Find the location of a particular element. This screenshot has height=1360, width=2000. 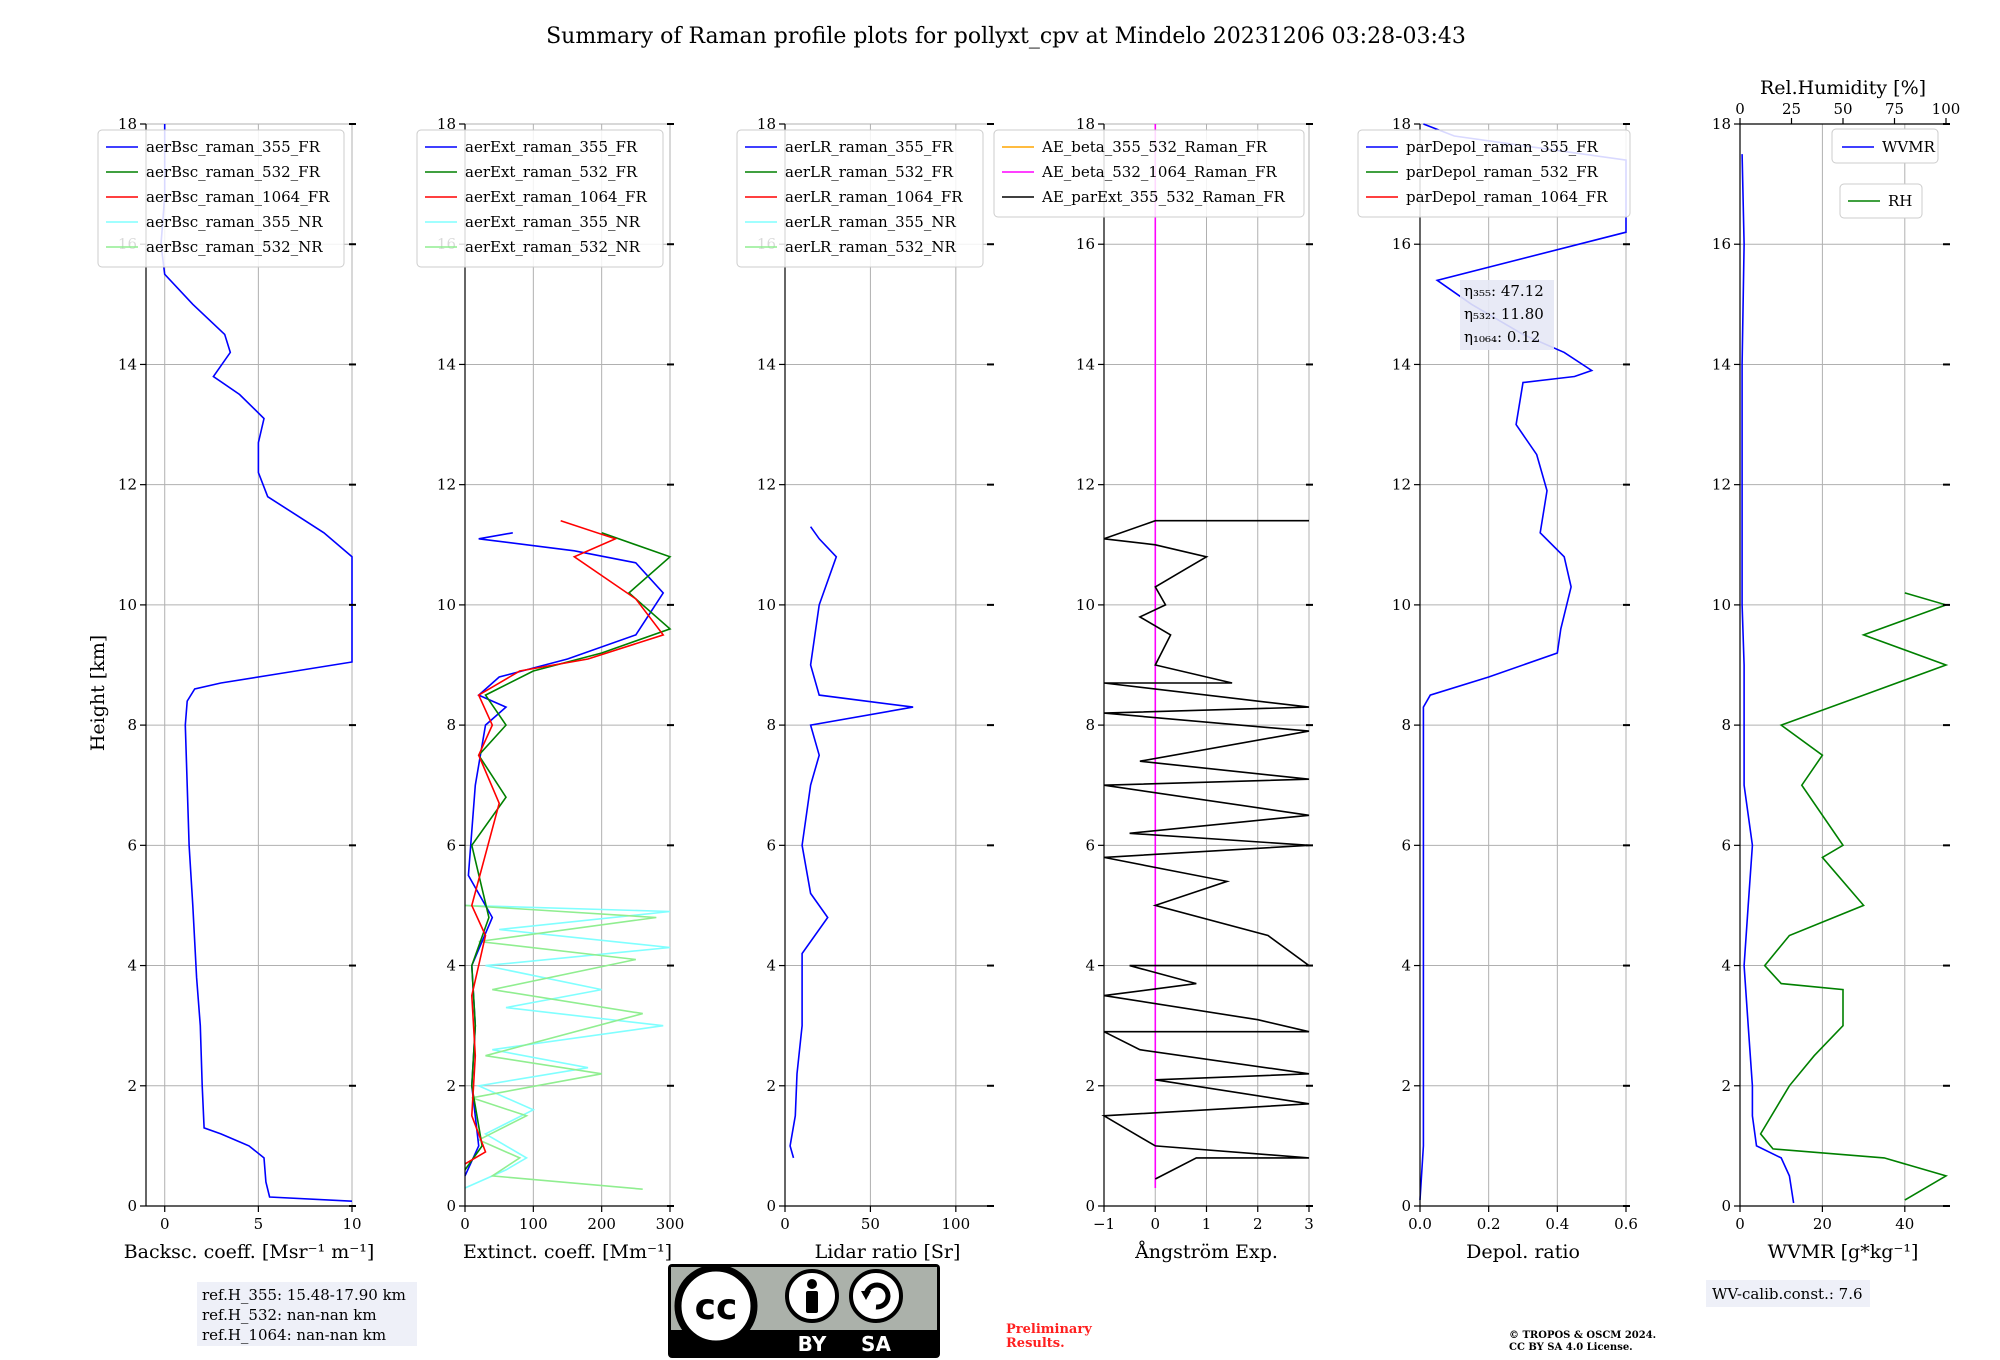

legend-label: parDepol_raman_355_FR is located at coordinates (1502, 147).